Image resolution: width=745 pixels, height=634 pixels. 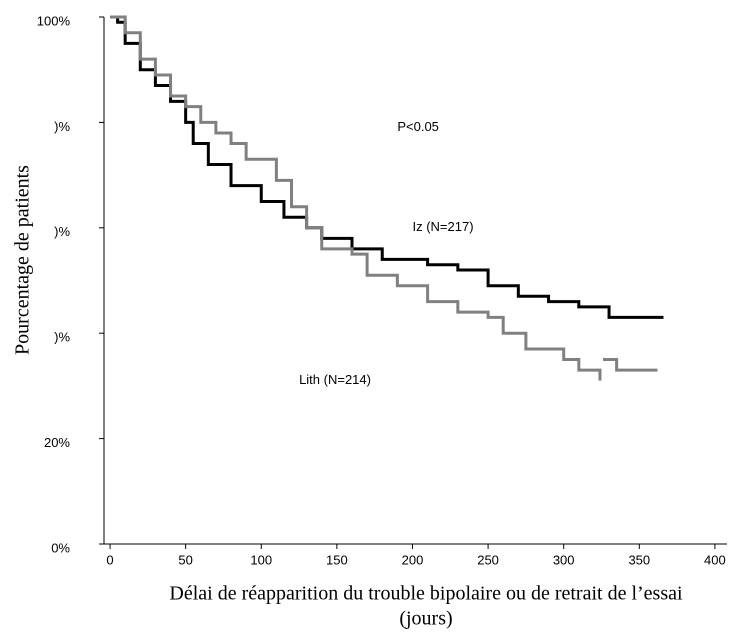 What do you see at coordinates (442, 226) in the screenshot?
I see `annotation: Iz (N=217)` at bounding box center [442, 226].